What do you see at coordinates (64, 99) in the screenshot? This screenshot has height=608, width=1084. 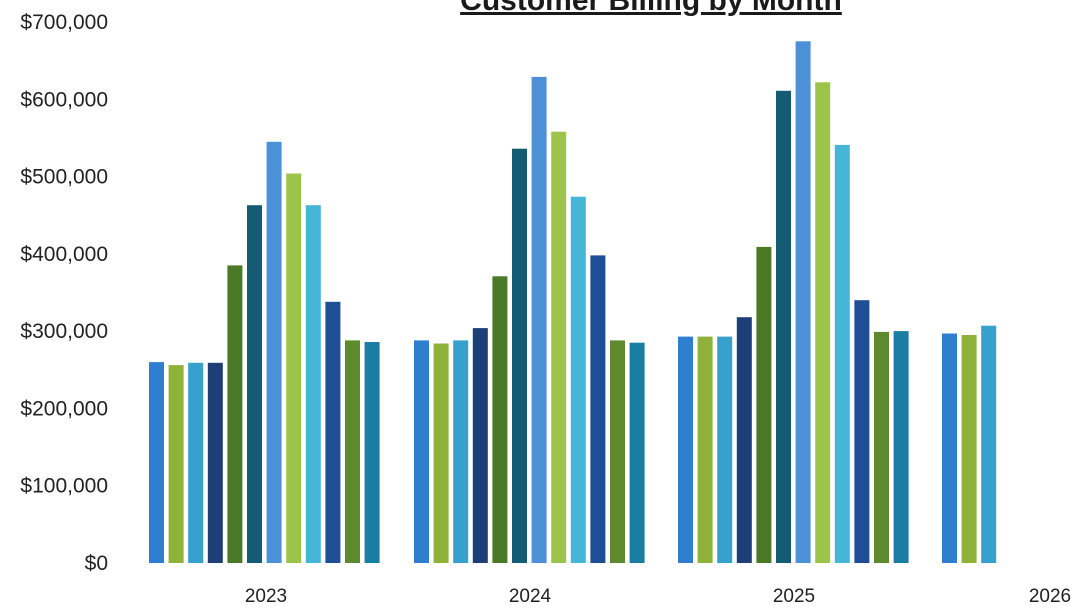 I see `y-tick-label: $600,000` at bounding box center [64, 99].